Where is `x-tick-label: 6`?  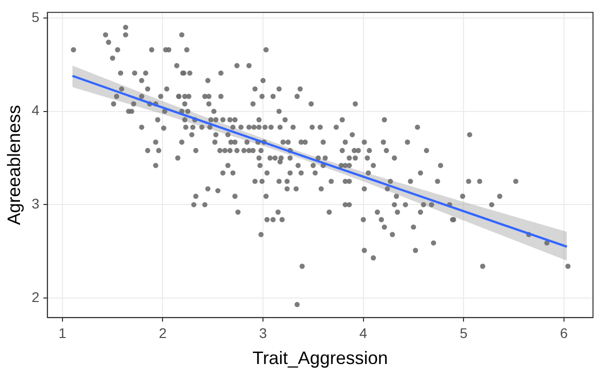 x-tick-label: 6 is located at coordinates (564, 332).